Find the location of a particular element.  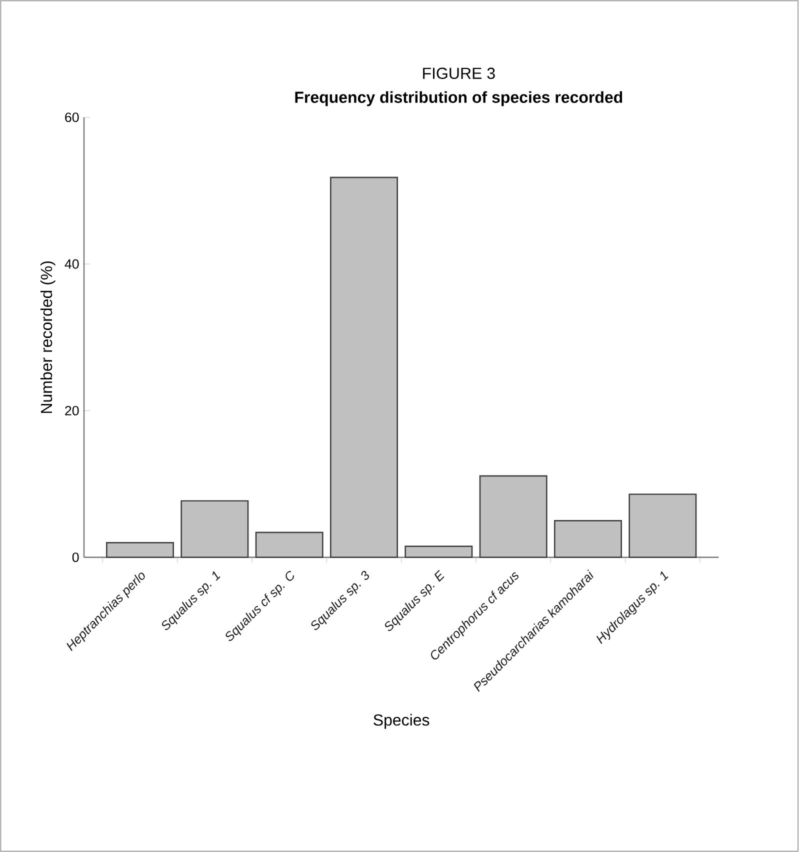

x-axis-title: Species is located at coordinates (402, 721).